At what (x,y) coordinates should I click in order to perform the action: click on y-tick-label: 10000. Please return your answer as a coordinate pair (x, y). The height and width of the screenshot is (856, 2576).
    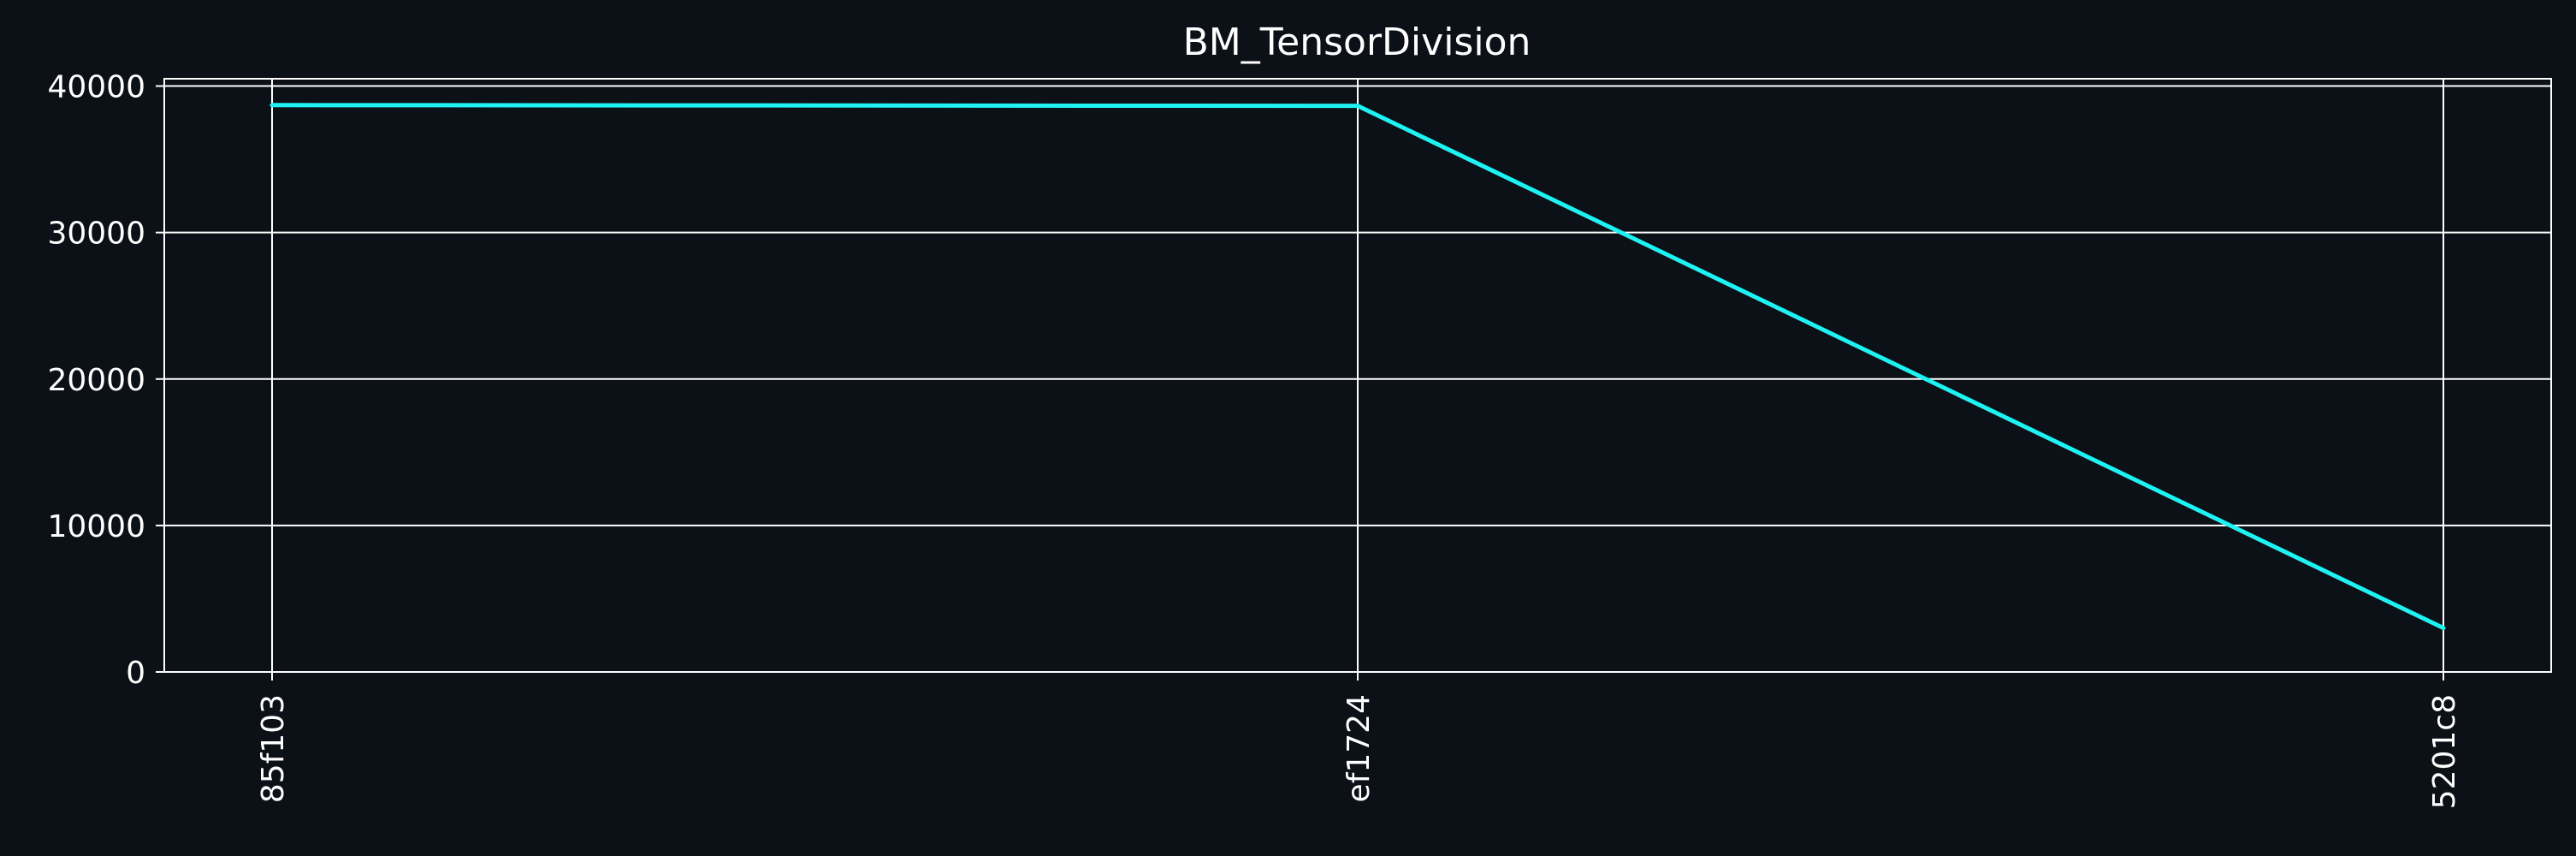
    Looking at the image, I should click on (96, 526).